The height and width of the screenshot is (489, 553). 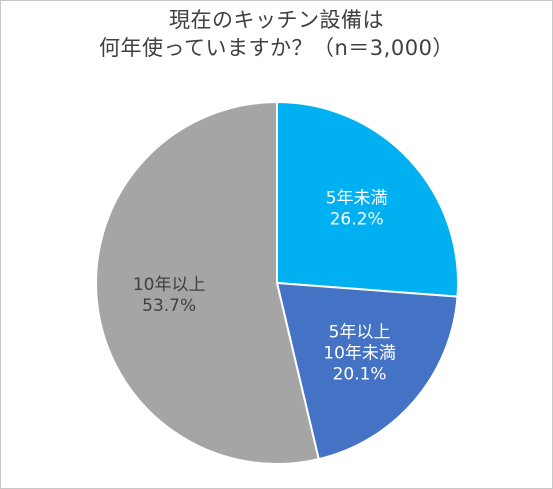 I want to click on slice-category-5-to-10-years: 5年以上, so click(x=360, y=333).